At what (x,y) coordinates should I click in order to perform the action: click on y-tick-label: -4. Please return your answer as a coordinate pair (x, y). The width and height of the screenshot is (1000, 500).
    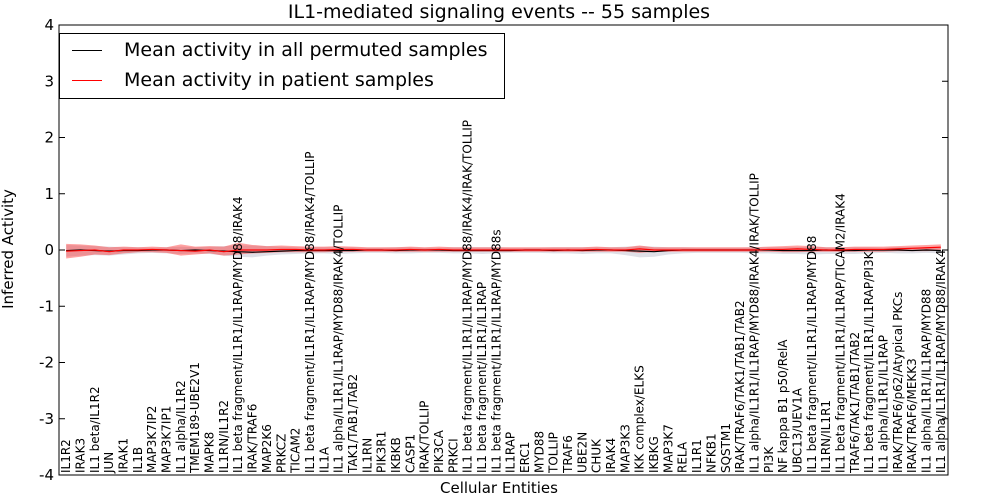
    Looking at the image, I should click on (46, 475).